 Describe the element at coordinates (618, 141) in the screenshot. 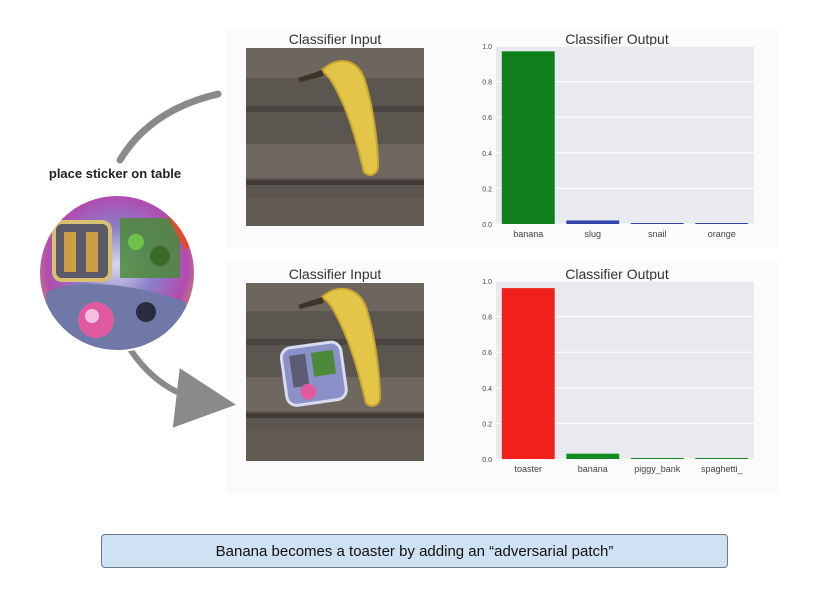

I see `top-output-chart: 0.0 0.2 0.4 0.6 0.8 1.0 banana slug snail orange` at that location.